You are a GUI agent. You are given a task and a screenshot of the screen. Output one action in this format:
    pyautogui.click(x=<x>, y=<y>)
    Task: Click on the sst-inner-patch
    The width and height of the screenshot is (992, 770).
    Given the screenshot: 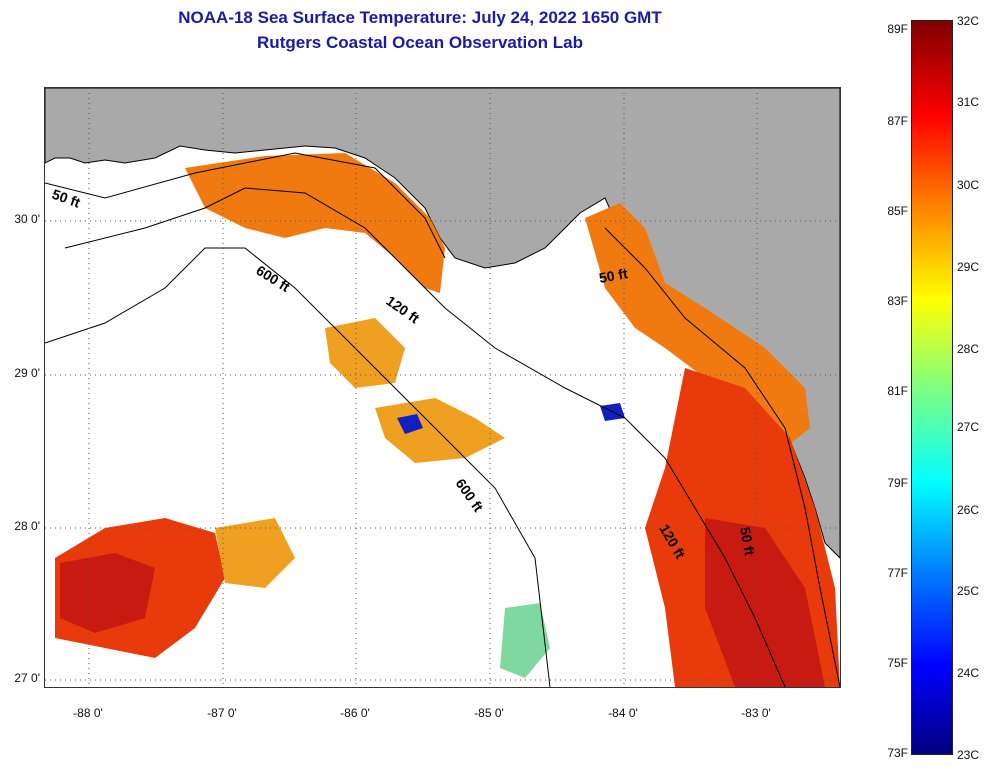 What is the action you would take?
    pyautogui.click(x=255, y=553)
    